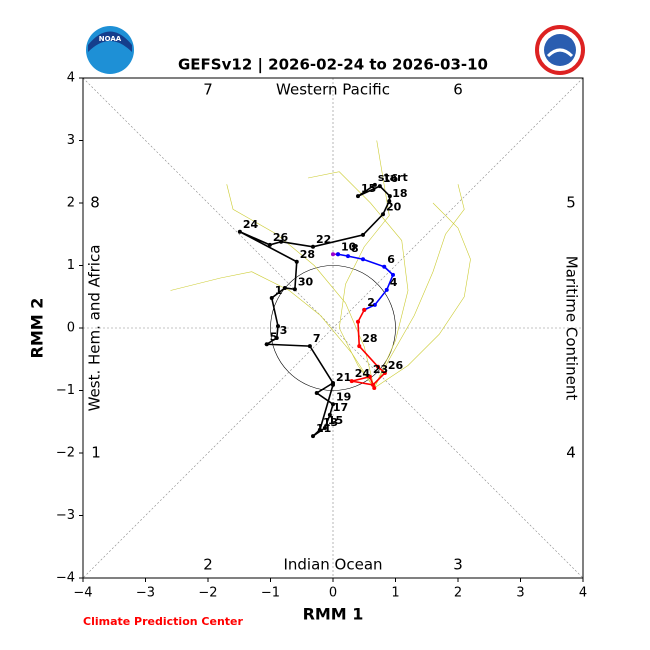 This screenshot has width=650, height=650. What do you see at coordinates (333, 593) in the screenshot?
I see `x-tick-label: 0` at bounding box center [333, 593].